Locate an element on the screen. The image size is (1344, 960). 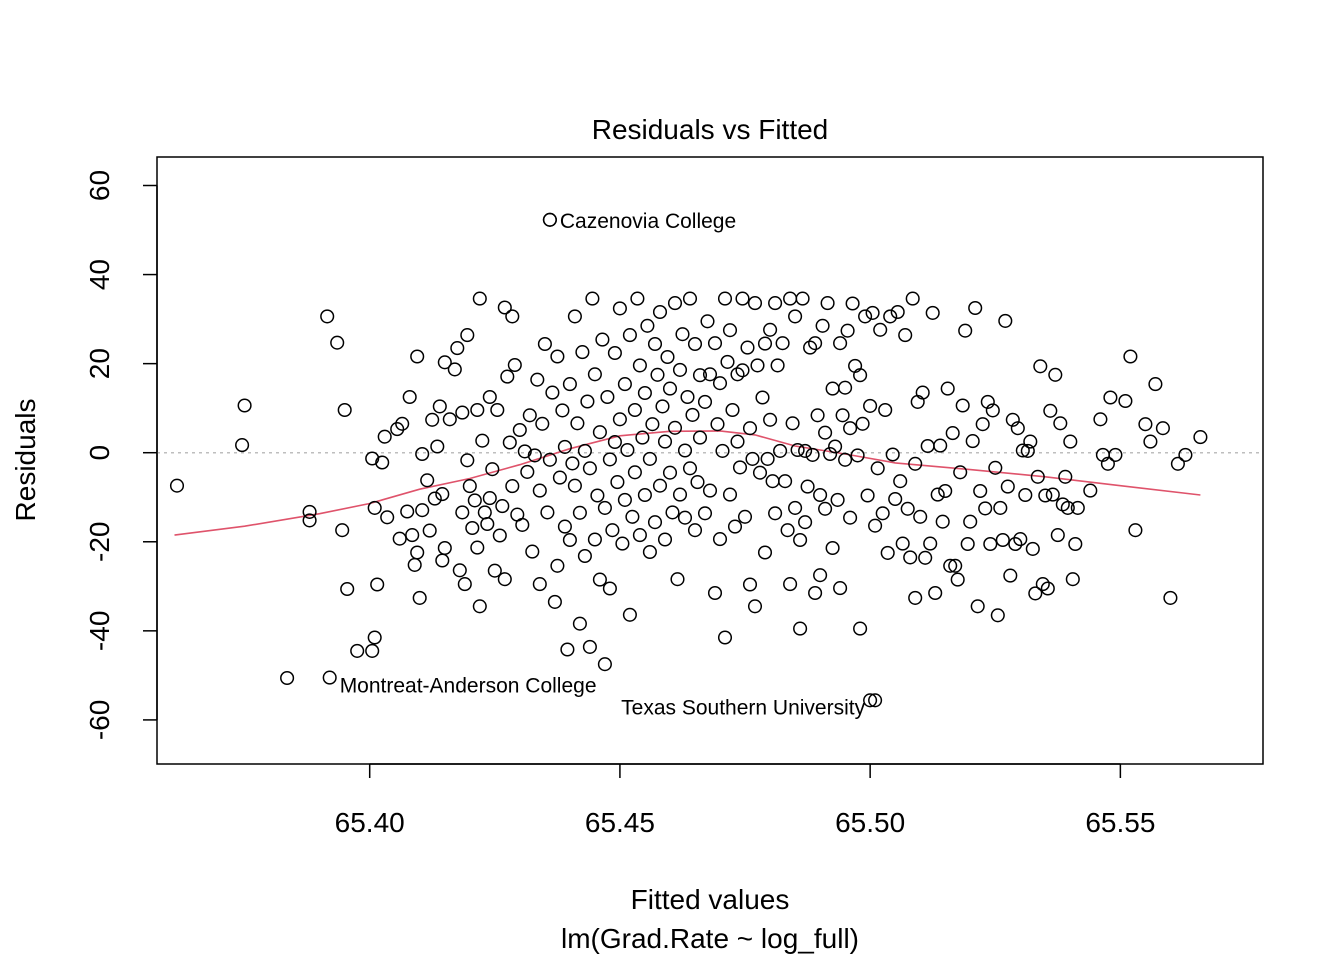
x-tick-label: 65.55 is located at coordinates (1120, 822).